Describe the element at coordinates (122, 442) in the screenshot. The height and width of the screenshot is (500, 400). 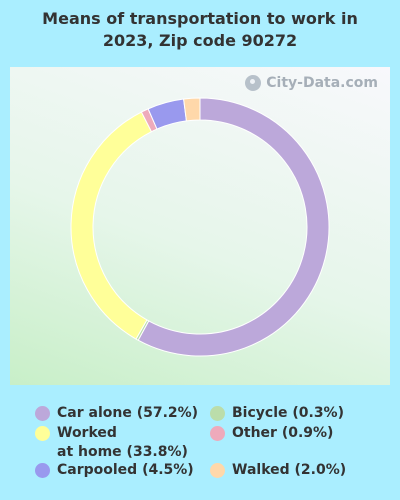
I see `legend-label-worked-at-home: Worked at home (33.8%)` at that location.